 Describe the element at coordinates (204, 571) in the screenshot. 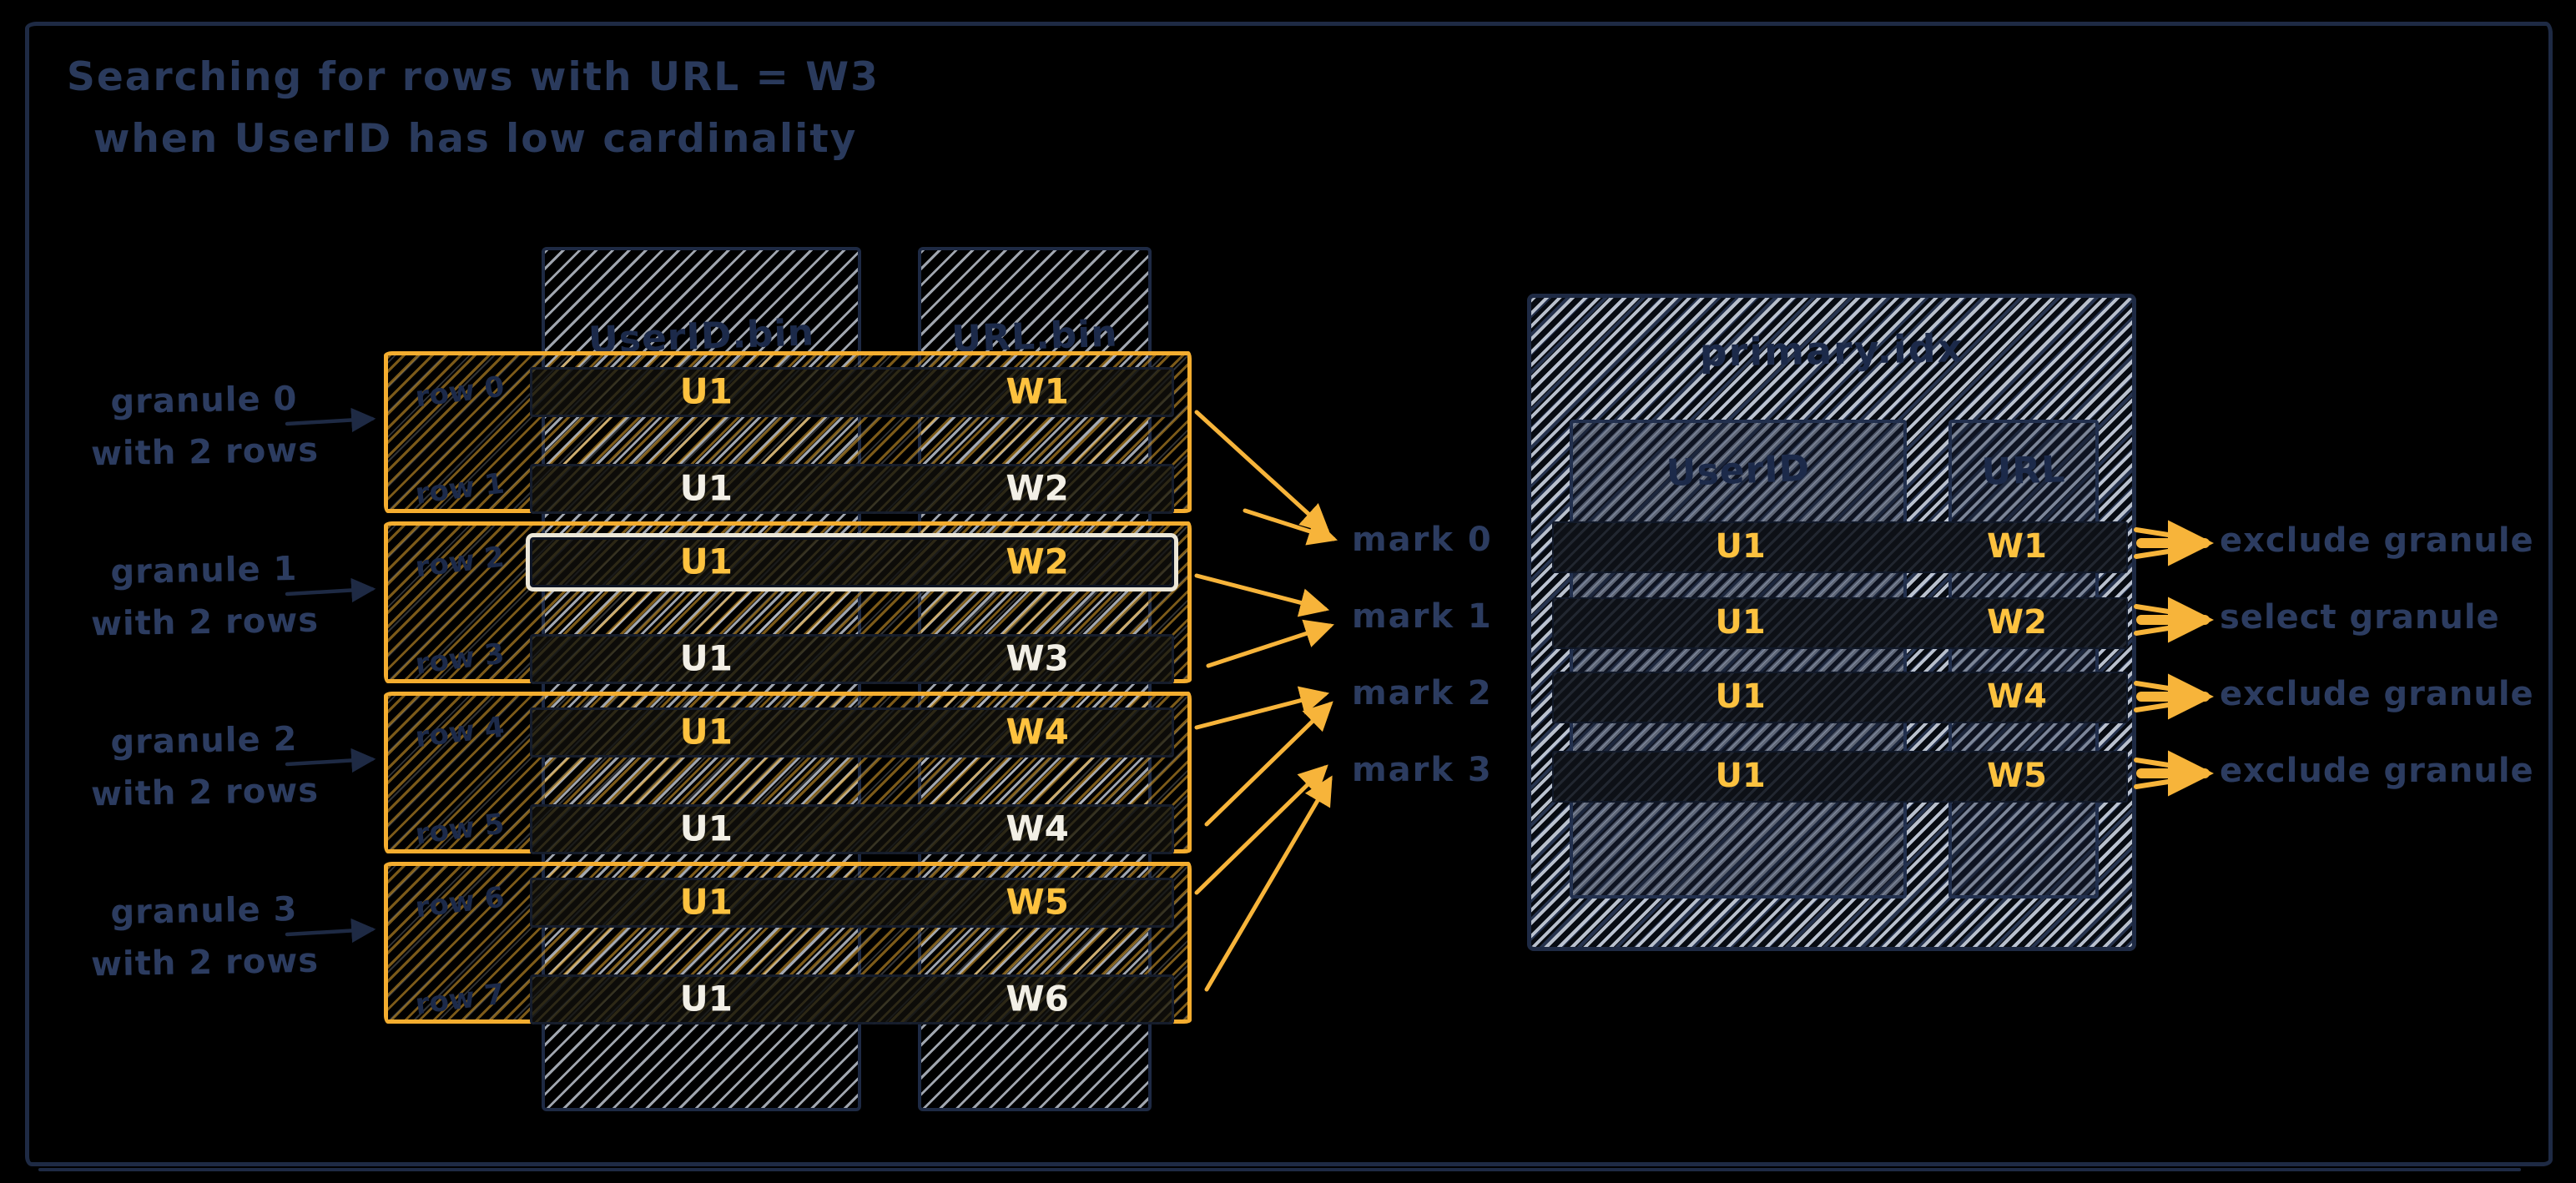

I see `granule-1-caption-line1: granule 1` at that location.